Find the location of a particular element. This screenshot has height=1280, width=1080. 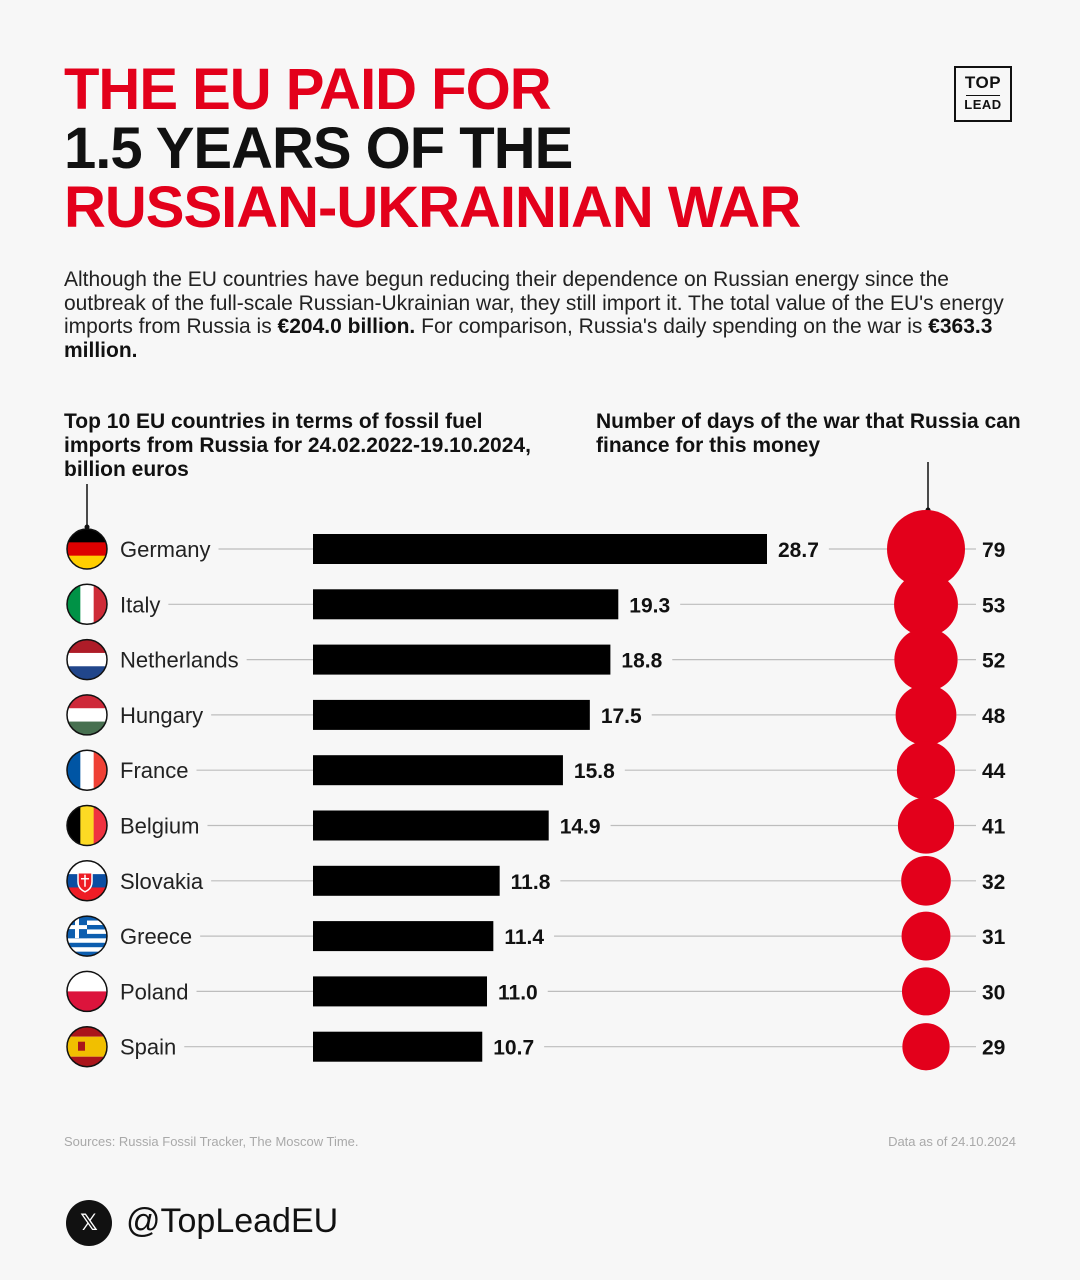

bar-value-hungary: 17.5 is located at coordinates (621, 716).